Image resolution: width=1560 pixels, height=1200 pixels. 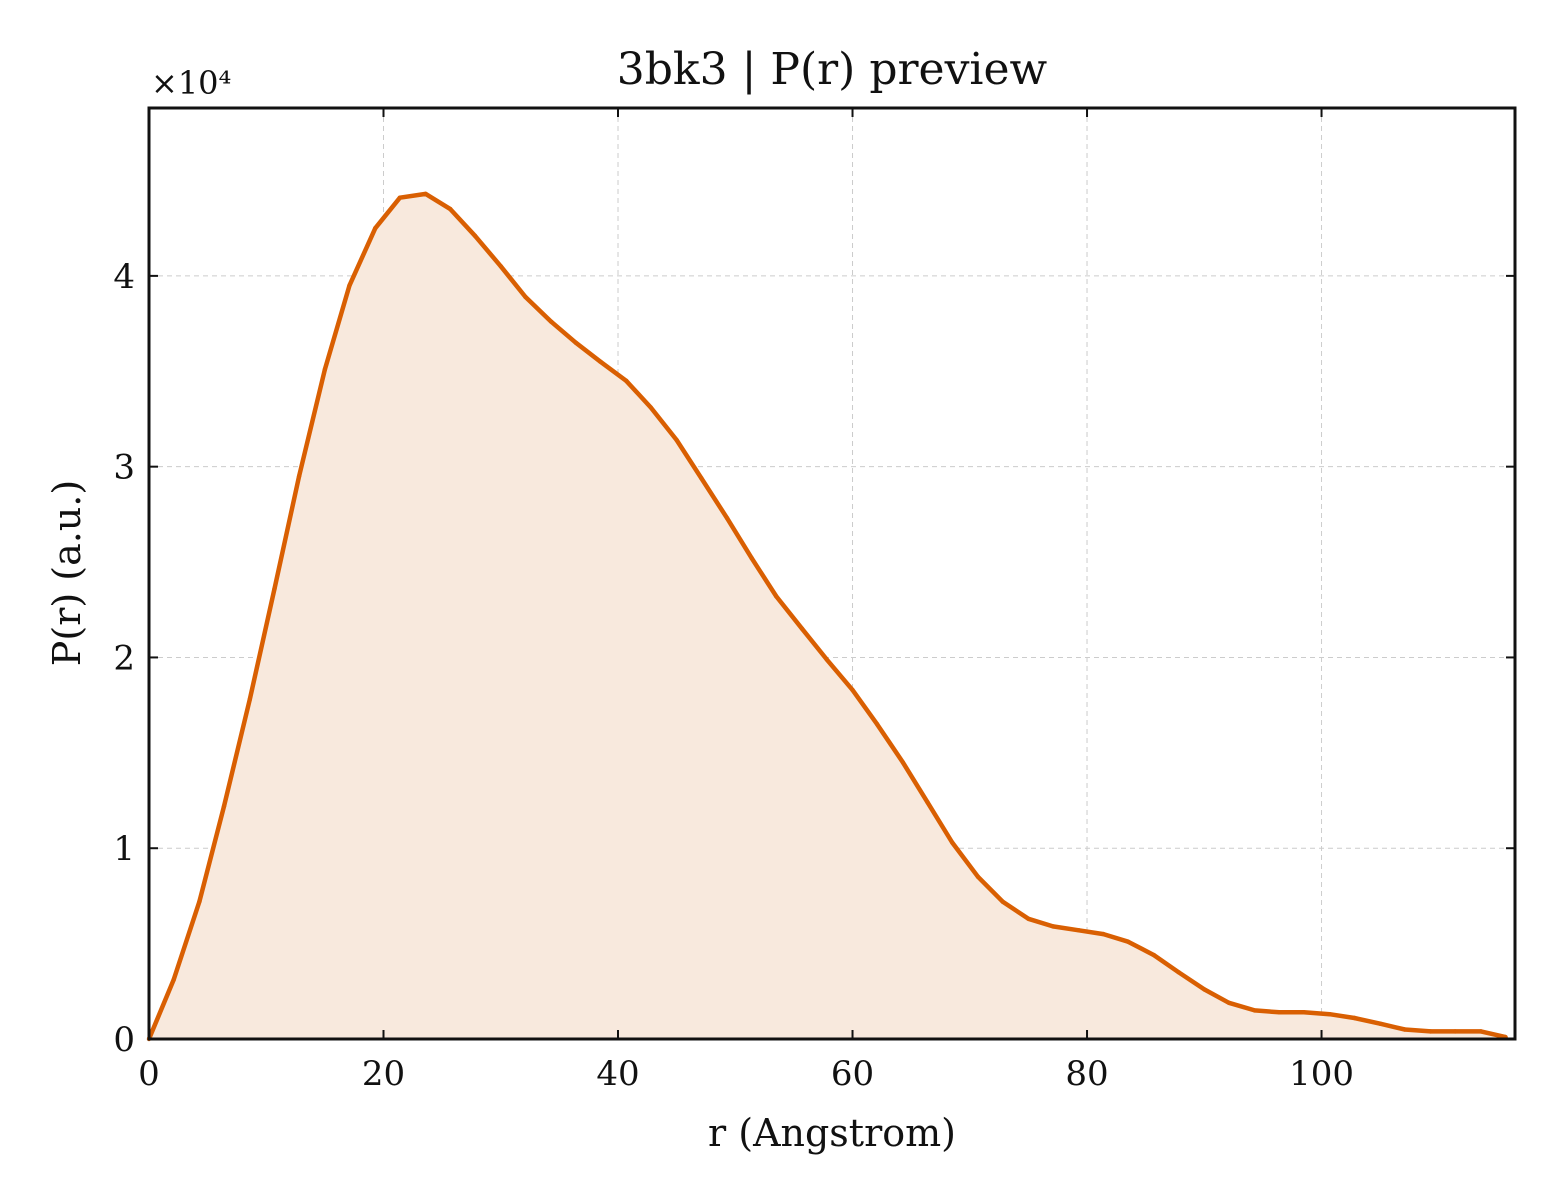 I want to click on x-tick-label: 40, so click(x=617, y=1074).